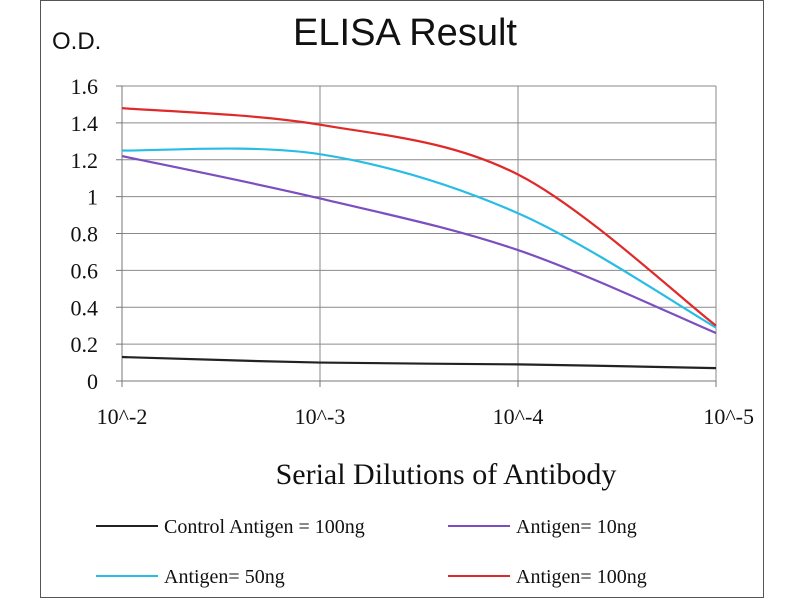 The height and width of the screenshot is (600, 800). Describe the element at coordinates (85, 123) in the screenshot. I see `y-tick-label: 1.4` at that location.